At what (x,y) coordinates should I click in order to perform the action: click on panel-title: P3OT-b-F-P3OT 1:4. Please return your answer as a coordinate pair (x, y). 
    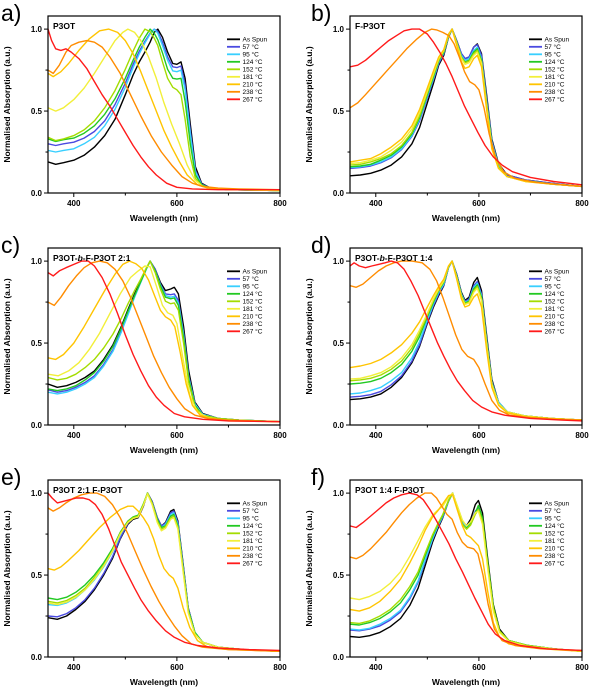
    Looking at the image, I should click on (394, 258).